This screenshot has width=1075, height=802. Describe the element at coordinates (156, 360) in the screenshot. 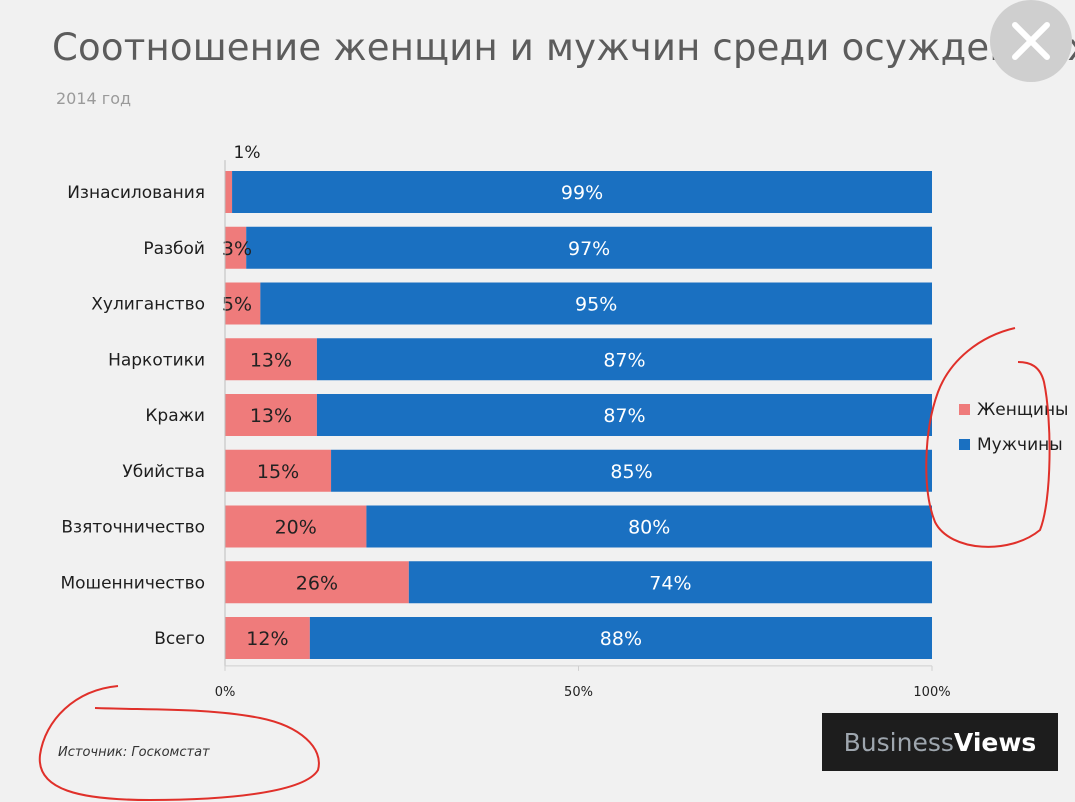

I see `category-label: Наркотики` at that location.